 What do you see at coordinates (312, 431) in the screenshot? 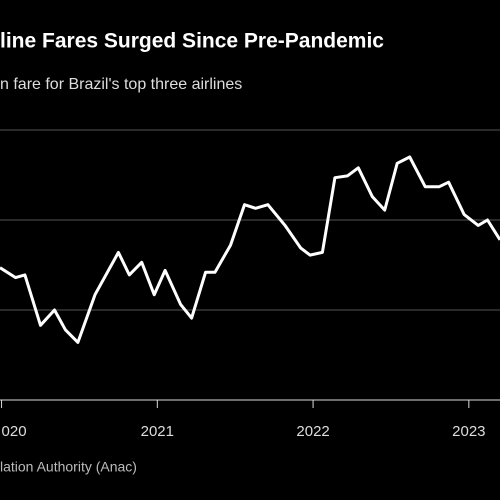
I see `x-tick-label: 2022` at bounding box center [312, 431].